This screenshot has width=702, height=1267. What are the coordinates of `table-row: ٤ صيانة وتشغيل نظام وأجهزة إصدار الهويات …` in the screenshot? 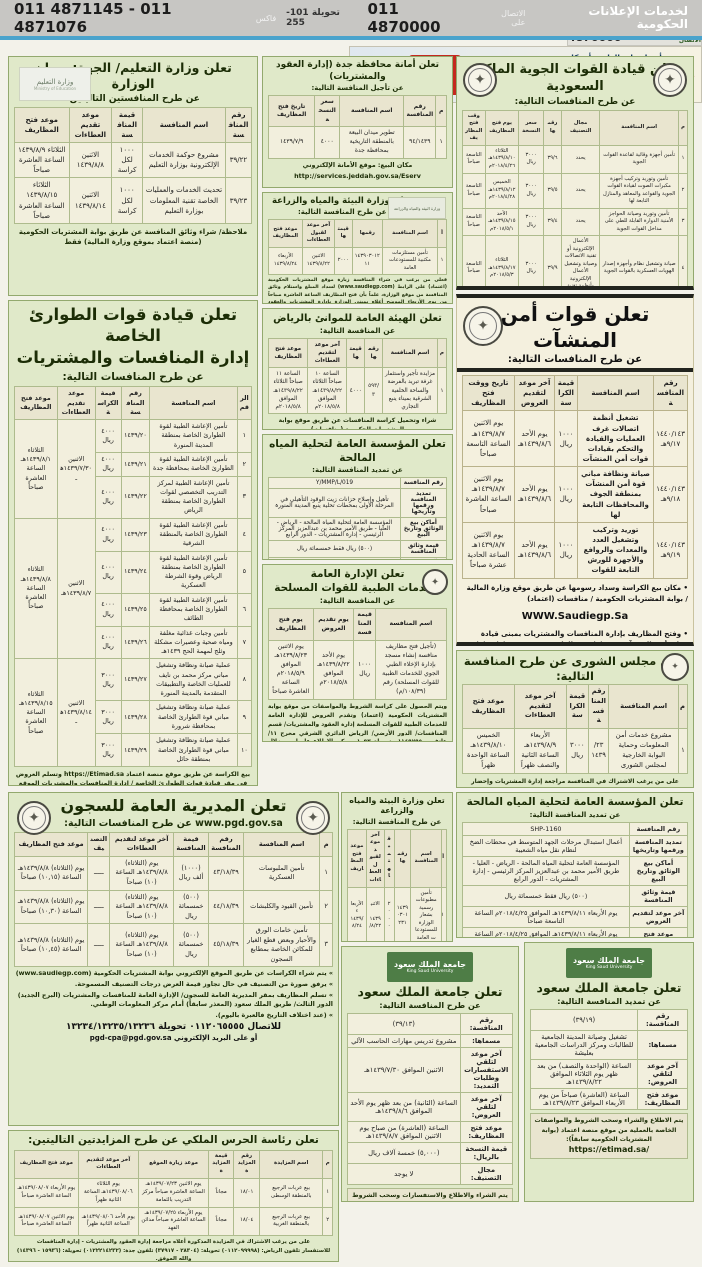 It's located at (575, 260).